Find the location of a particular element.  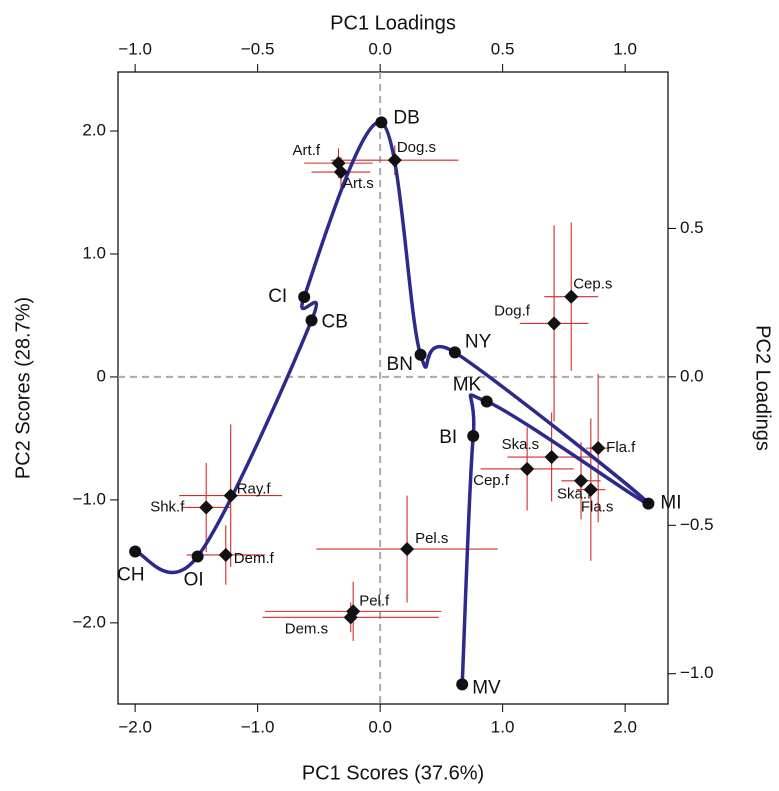

x-tick-label: 1.0 is located at coordinates (503, 726).